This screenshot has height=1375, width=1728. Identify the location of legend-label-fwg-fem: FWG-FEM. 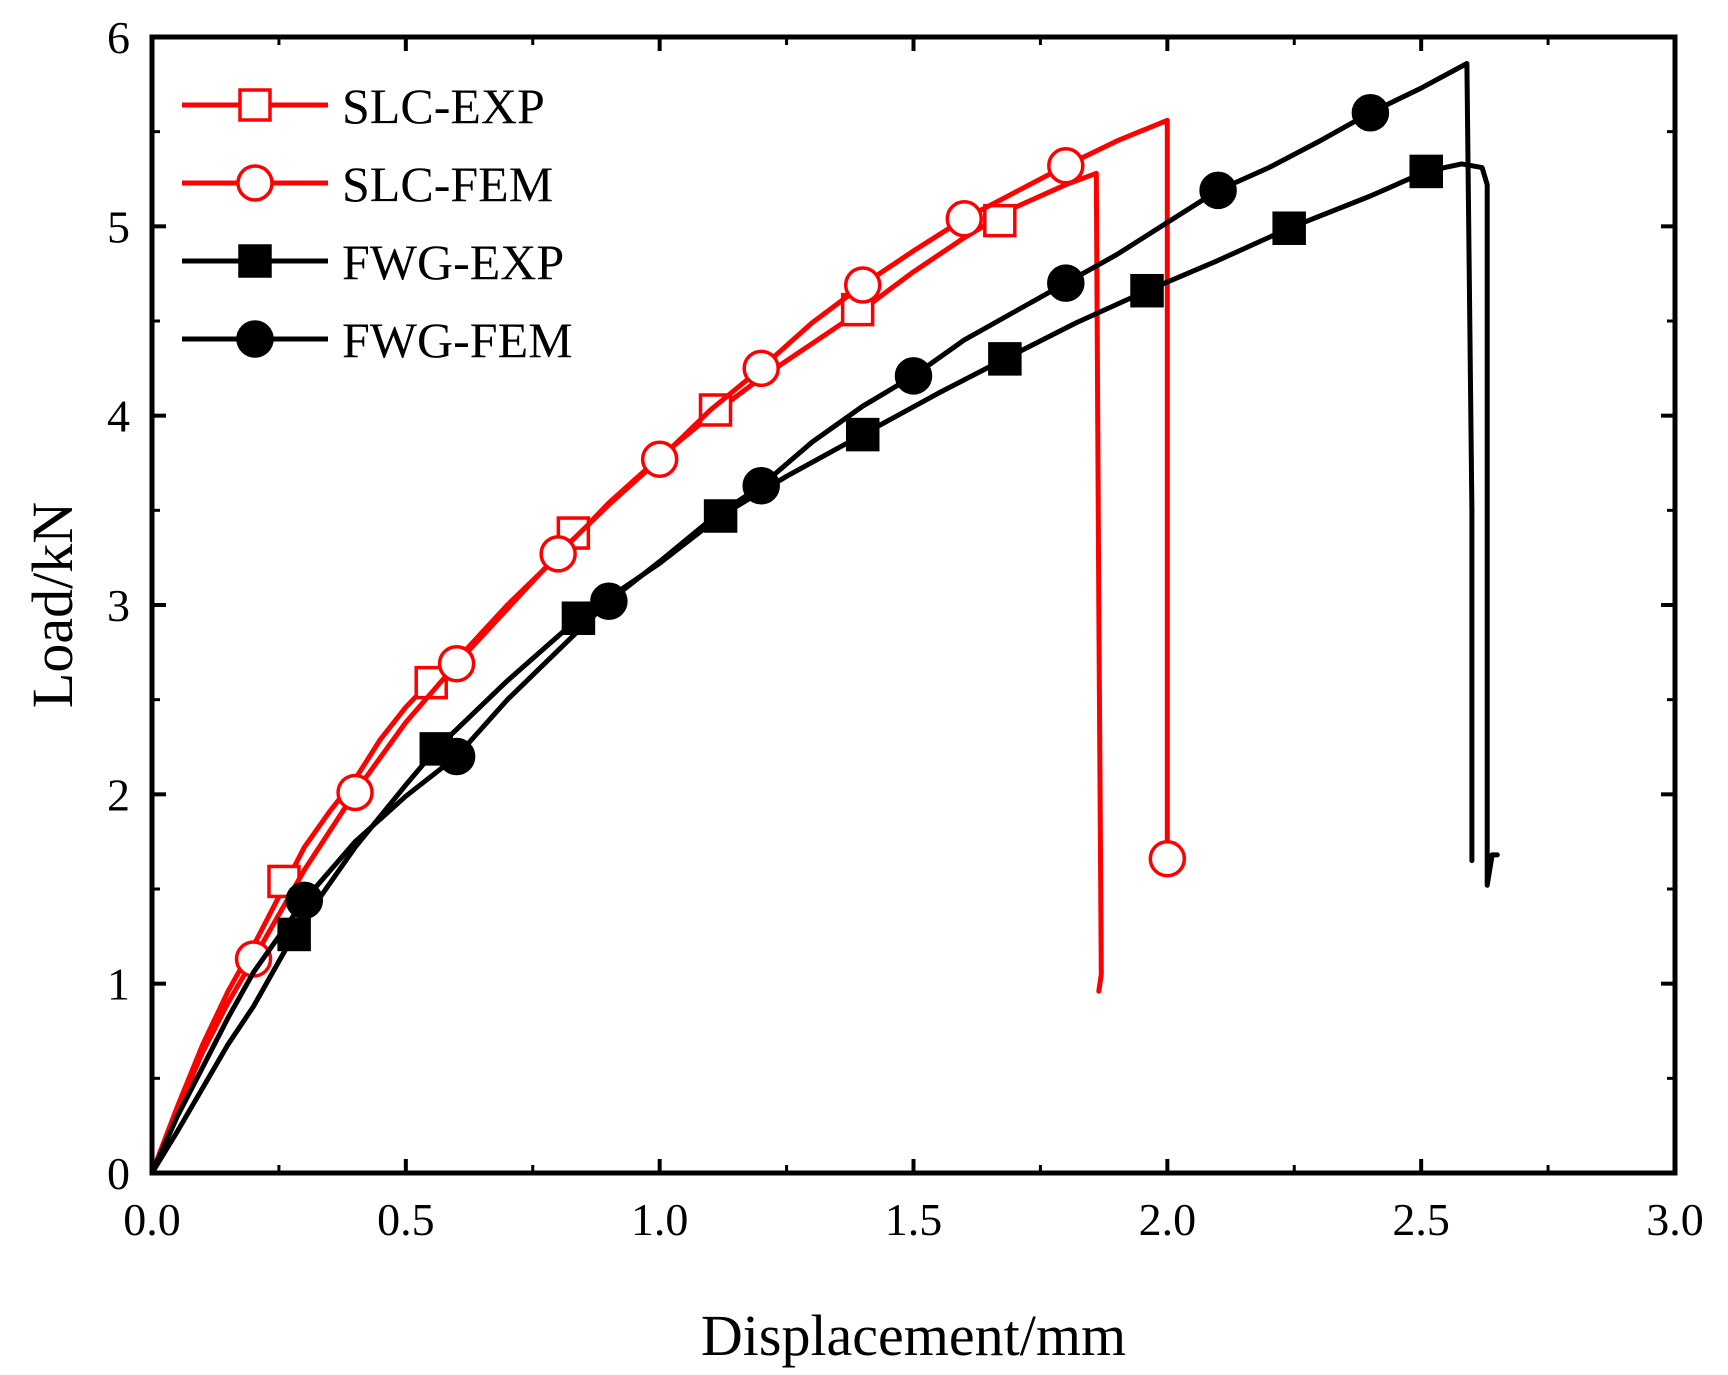
(457, 340).